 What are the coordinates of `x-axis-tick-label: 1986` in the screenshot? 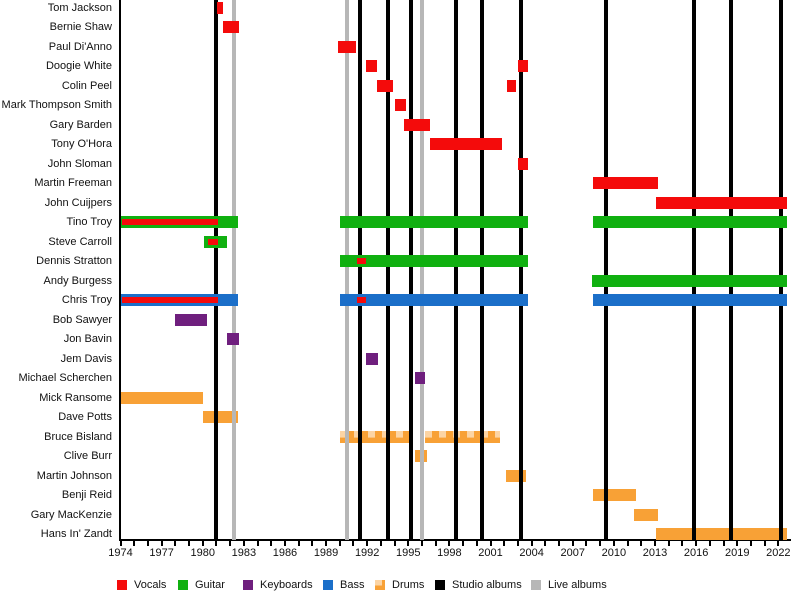 It's located at (285, 553).